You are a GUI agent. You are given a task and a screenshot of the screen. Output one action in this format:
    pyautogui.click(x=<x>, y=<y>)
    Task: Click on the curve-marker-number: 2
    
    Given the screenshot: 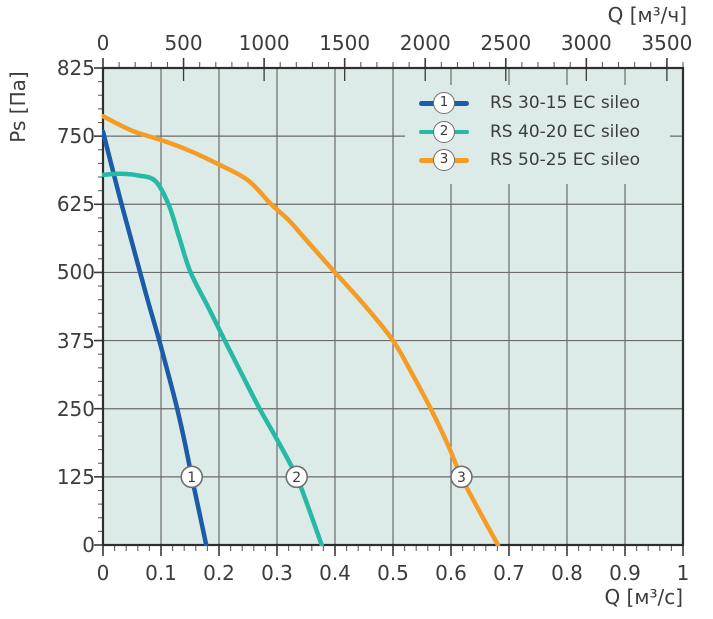 What is the action you would take?
    pyautogui.click(x=296, y=478)
    